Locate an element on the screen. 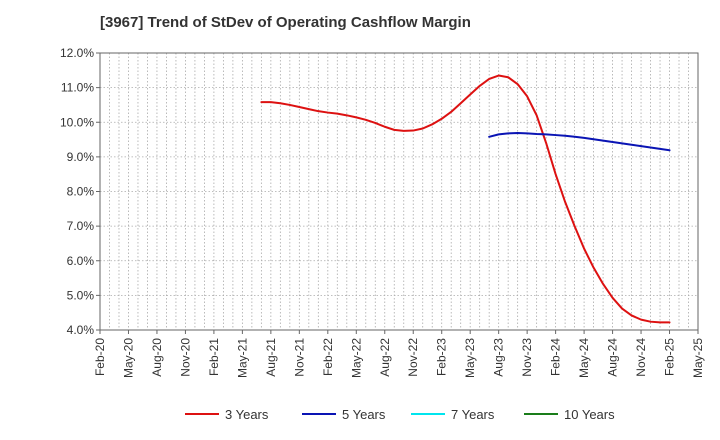 This screenshot has height=440, width=720. x-tick-label: Aug-21 is located at coordinates (271, 357).